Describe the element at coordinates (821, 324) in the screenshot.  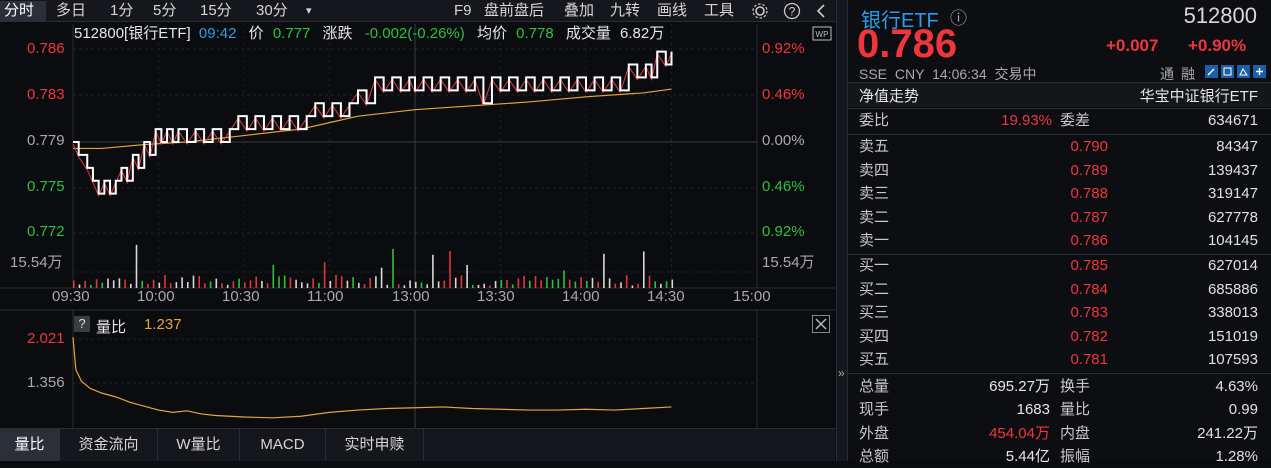
I see `close-icon` at that location.